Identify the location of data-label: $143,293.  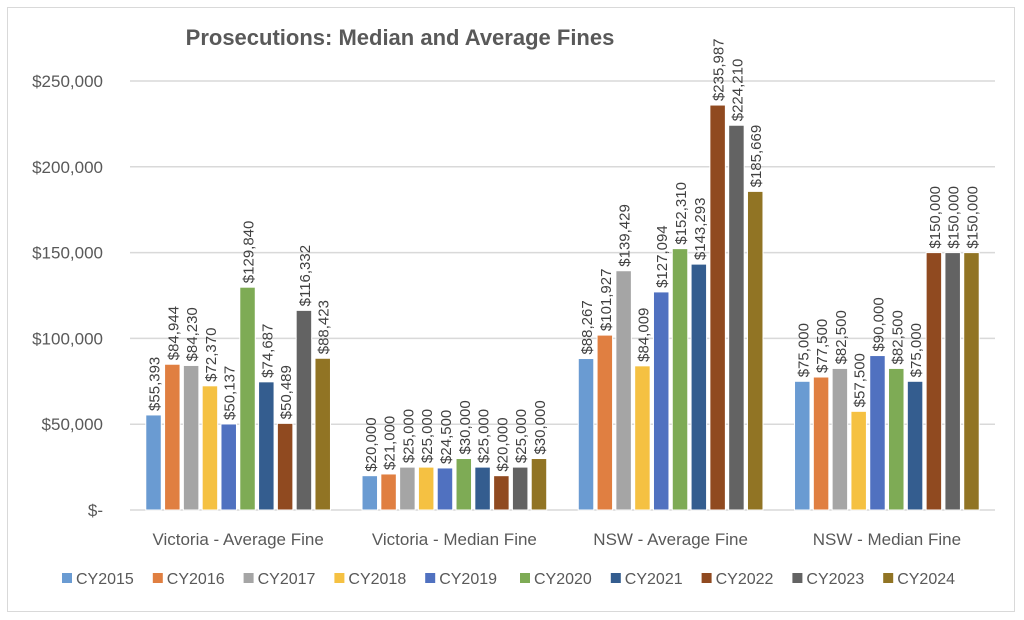
(700, 229).